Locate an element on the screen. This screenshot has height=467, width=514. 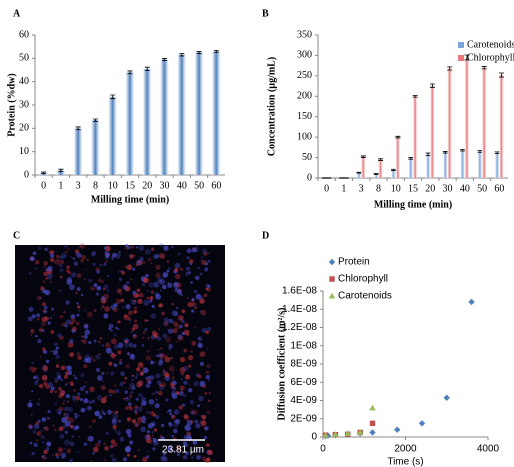
panel-label: B is located at coordinates (265, 13).